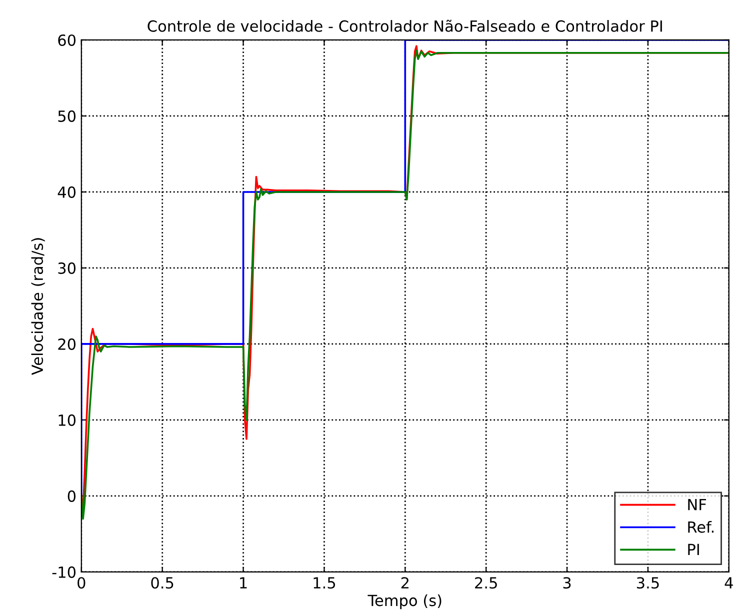 The image size is (740, 615). I want to click on y-axis-title: Velocidade (rad/s), so click(38, 306).